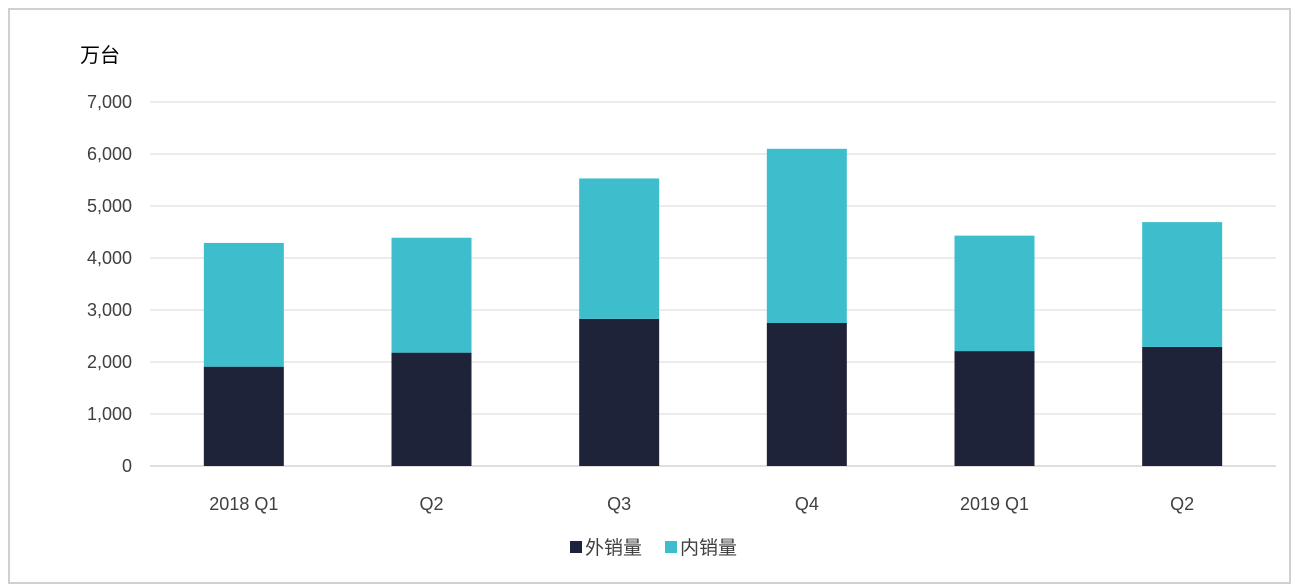  I want to click on x-tick-label: 2018 Q1, so click(243, 504).